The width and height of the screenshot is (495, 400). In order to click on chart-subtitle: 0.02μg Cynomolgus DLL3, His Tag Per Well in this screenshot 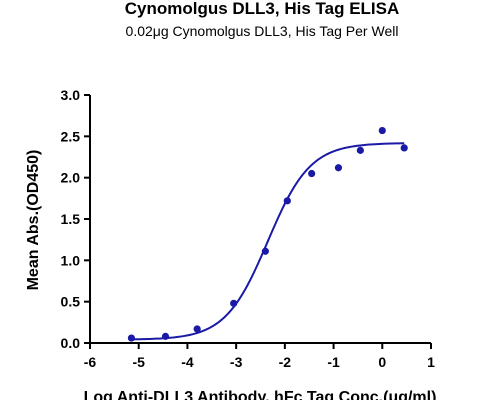, I will do `click(262, 31)`.